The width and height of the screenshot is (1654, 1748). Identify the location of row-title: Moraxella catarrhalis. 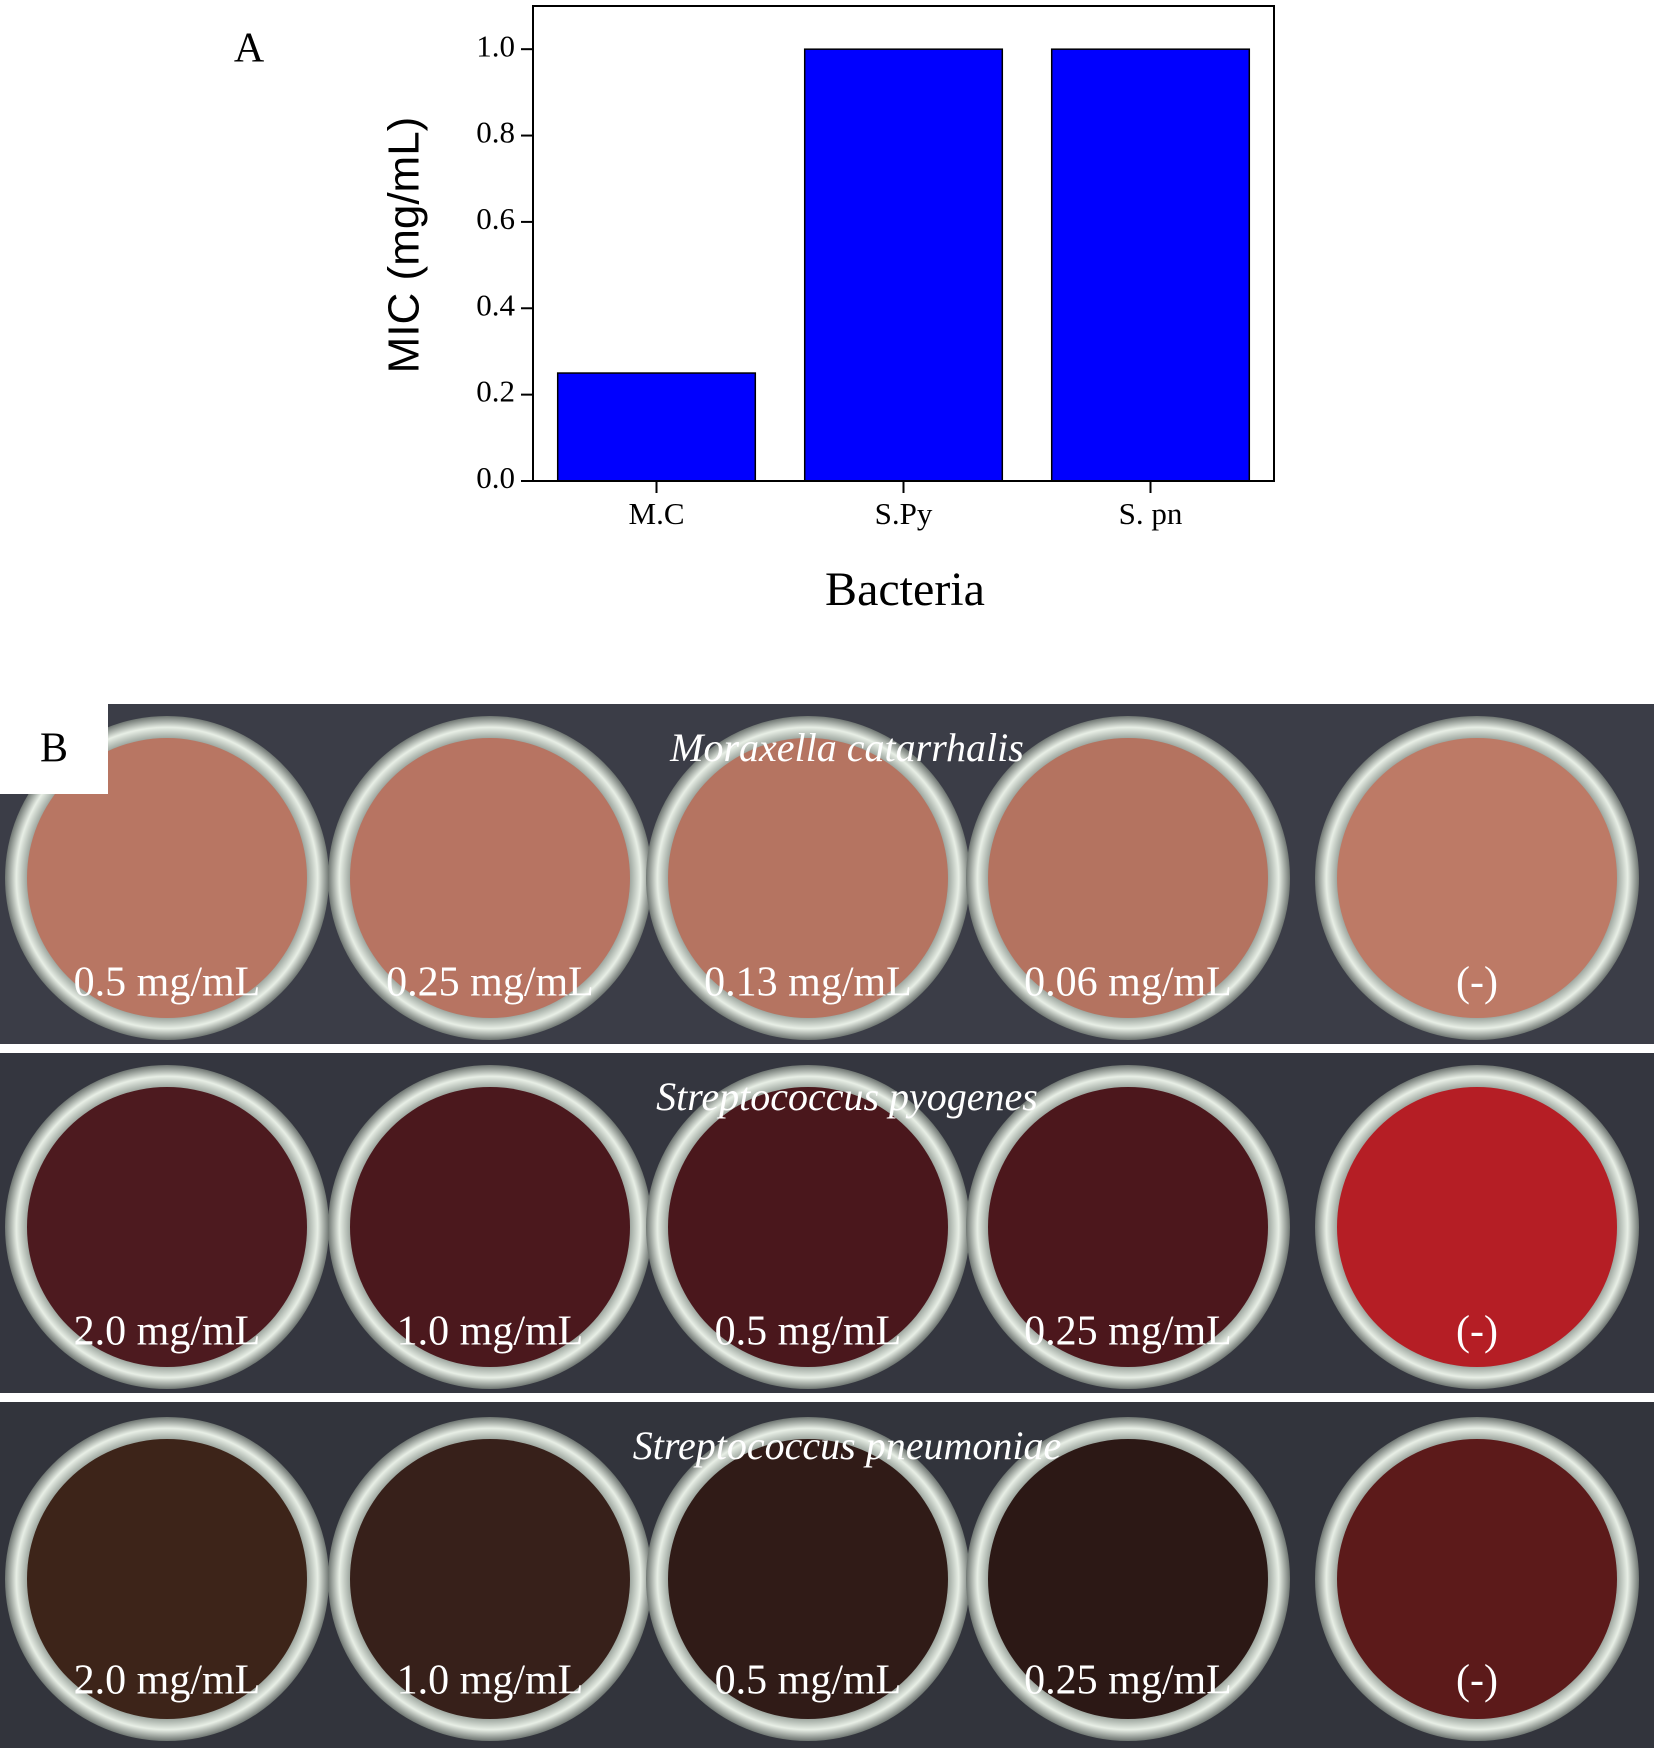
(846, 747).